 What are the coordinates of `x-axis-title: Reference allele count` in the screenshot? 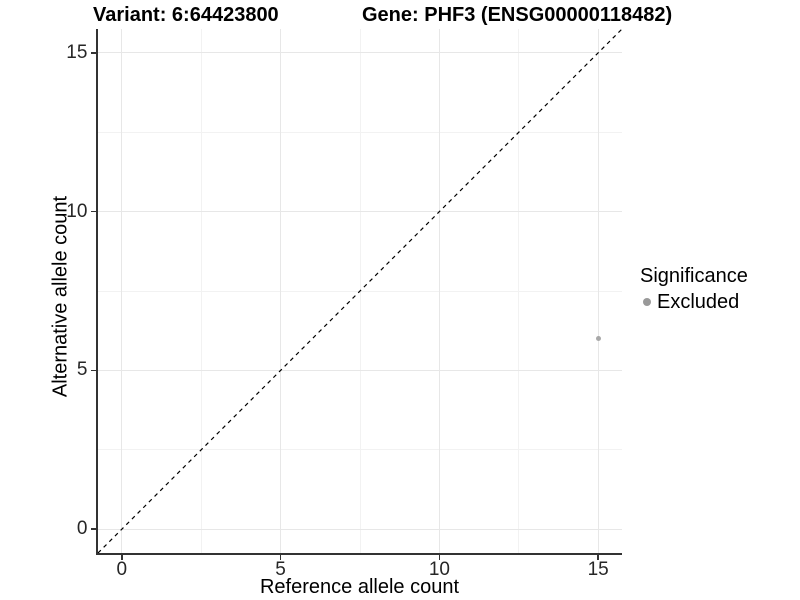 It's located at (359, 587).